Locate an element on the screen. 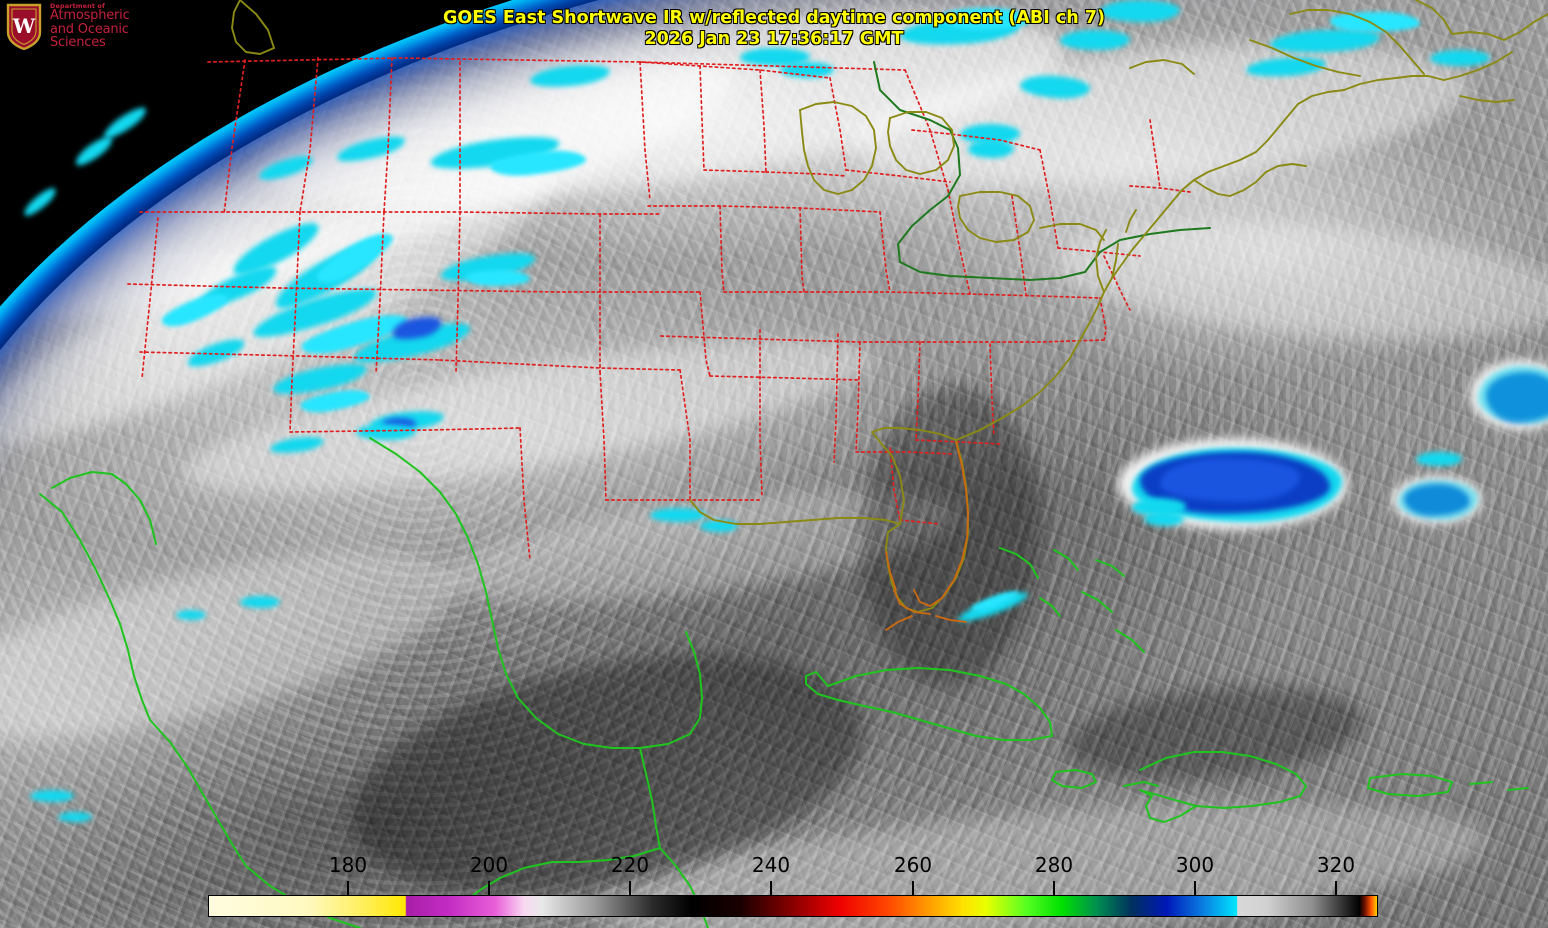  colorbar-tick-label: 220 is located at coordinates (630, 865).